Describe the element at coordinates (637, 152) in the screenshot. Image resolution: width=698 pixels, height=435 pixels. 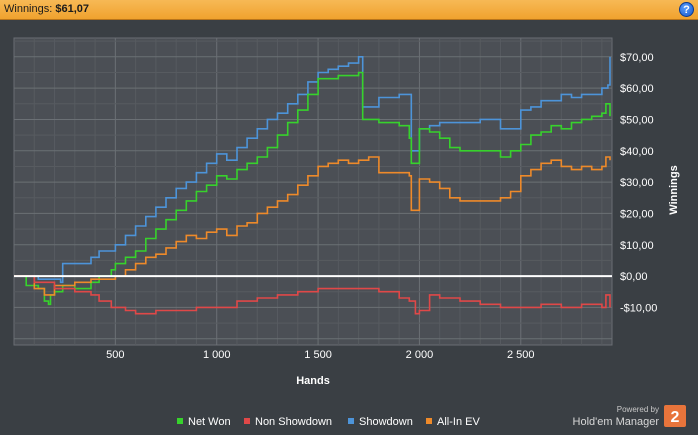
I see `y-tick-label: $40,00` at that location.